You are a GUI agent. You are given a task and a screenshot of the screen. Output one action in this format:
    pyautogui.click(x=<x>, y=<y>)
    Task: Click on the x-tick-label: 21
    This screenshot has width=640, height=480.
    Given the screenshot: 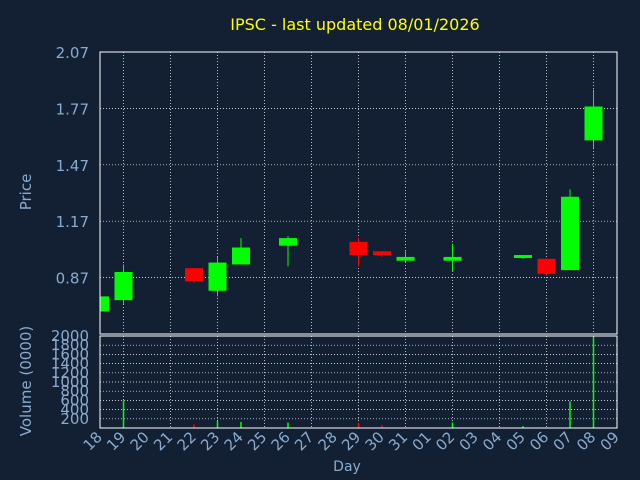 What is the action you would take?
    pyautogui.click(x=163, y=441)
    